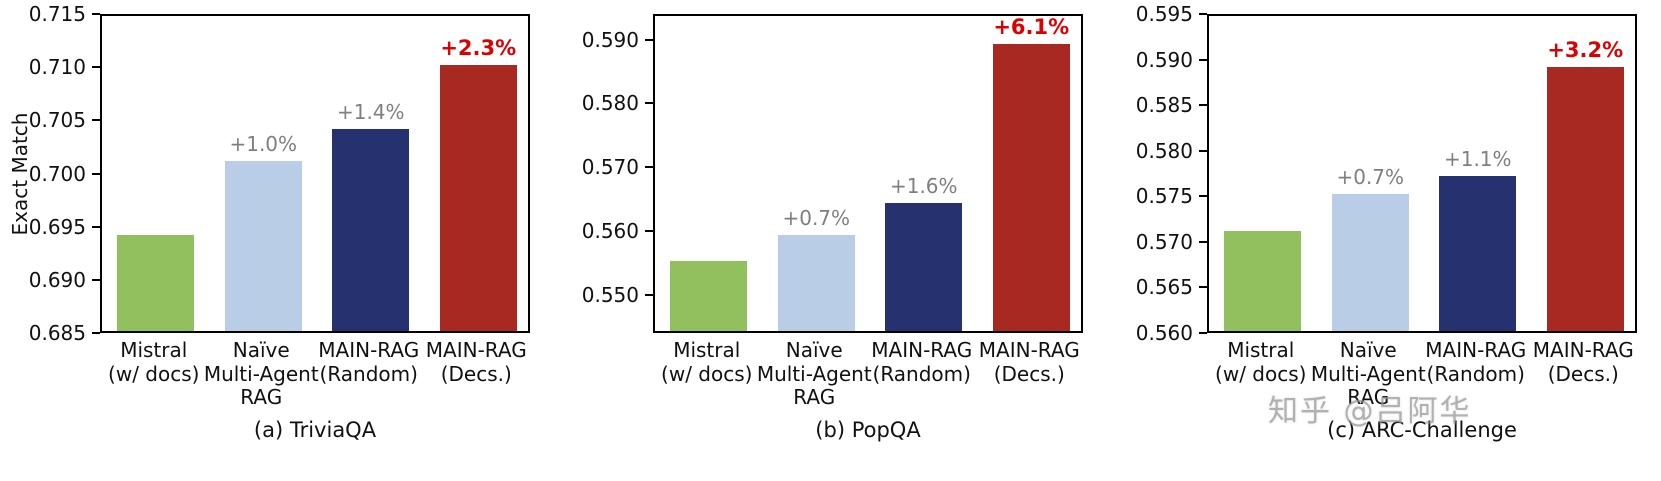 The image size is (1661, 481). Describe the element at coordinates (263, 143) in the screenshot. I see `bar-annotation: +1.0%` at that location.